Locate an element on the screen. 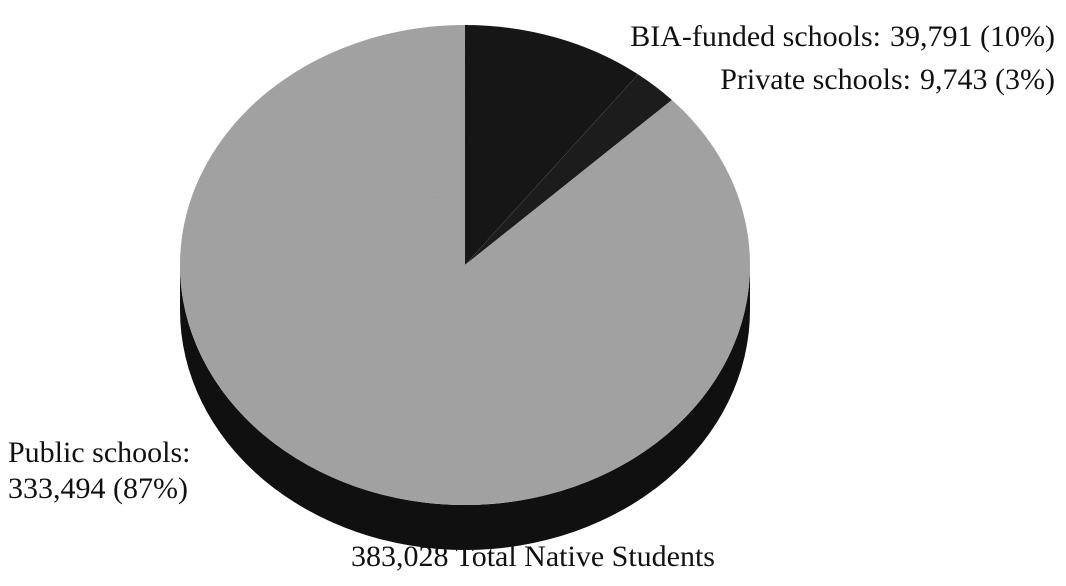 Image resolution: width=1066 pixels, height=586 pixels. slice-label: BIA-funded schools: 39,791 (10%) is located at coordinates (842, 36).